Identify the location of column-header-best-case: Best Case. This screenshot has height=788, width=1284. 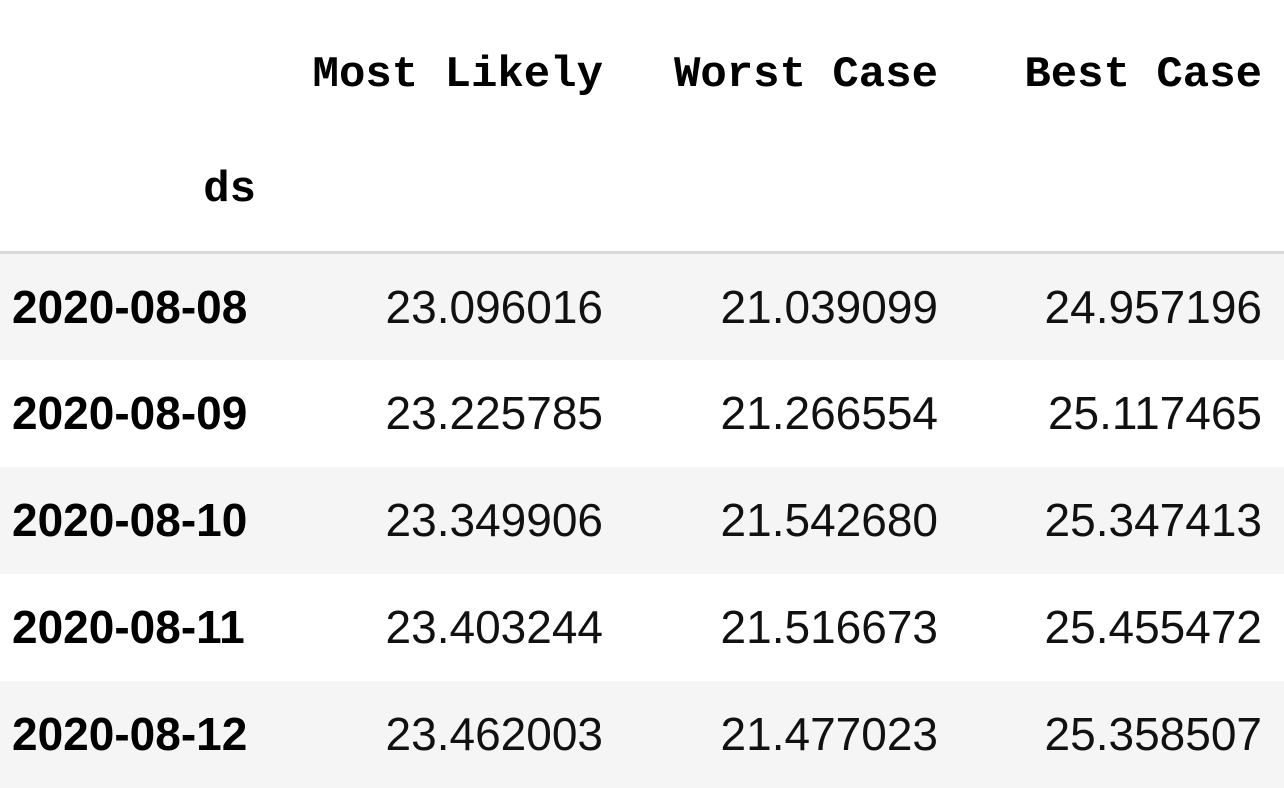
(1143, 75).